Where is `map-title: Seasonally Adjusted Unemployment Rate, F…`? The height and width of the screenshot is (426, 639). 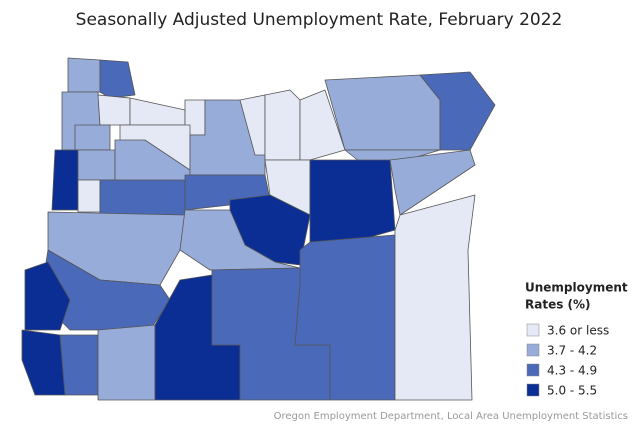
map-title: Seasonally Adjusted Unemployment Rate, F… is located at coordinates (319, 20).